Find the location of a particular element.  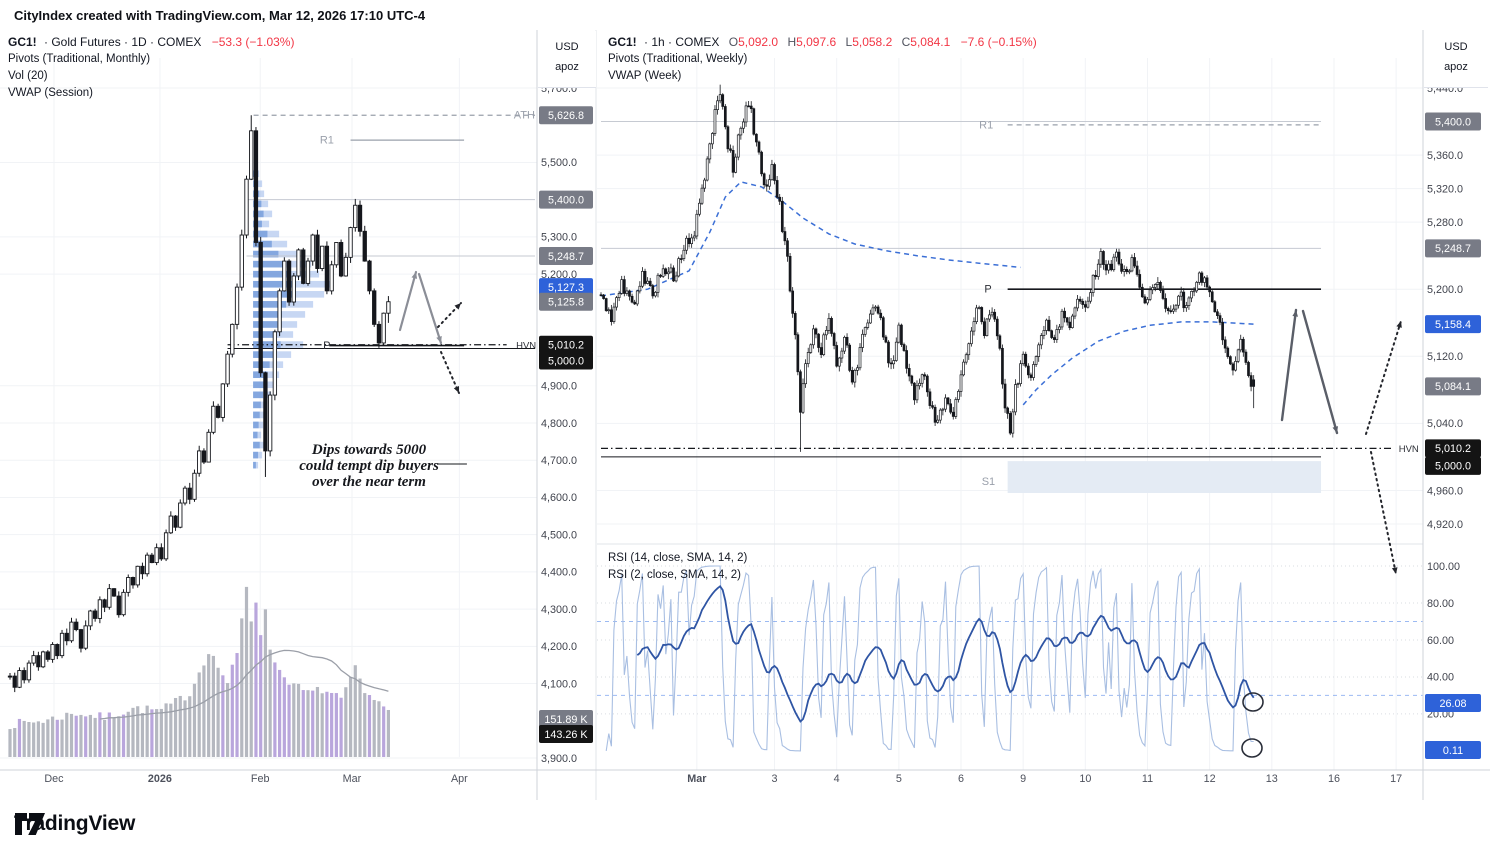

volume-bars is located at coordinates (199, 671).